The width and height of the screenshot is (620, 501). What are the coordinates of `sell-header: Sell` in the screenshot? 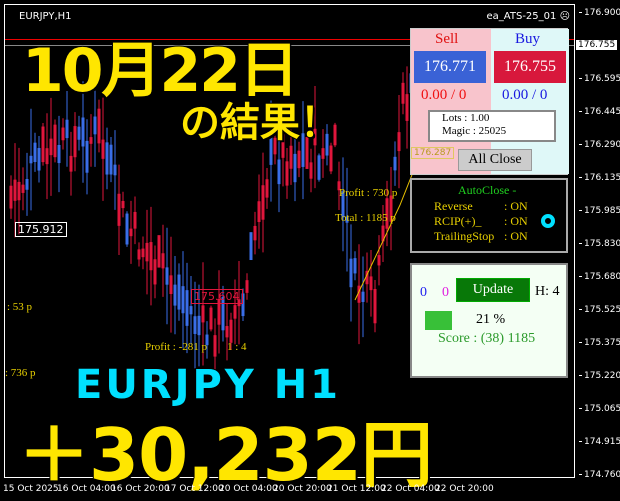 It's located at (447, 39).